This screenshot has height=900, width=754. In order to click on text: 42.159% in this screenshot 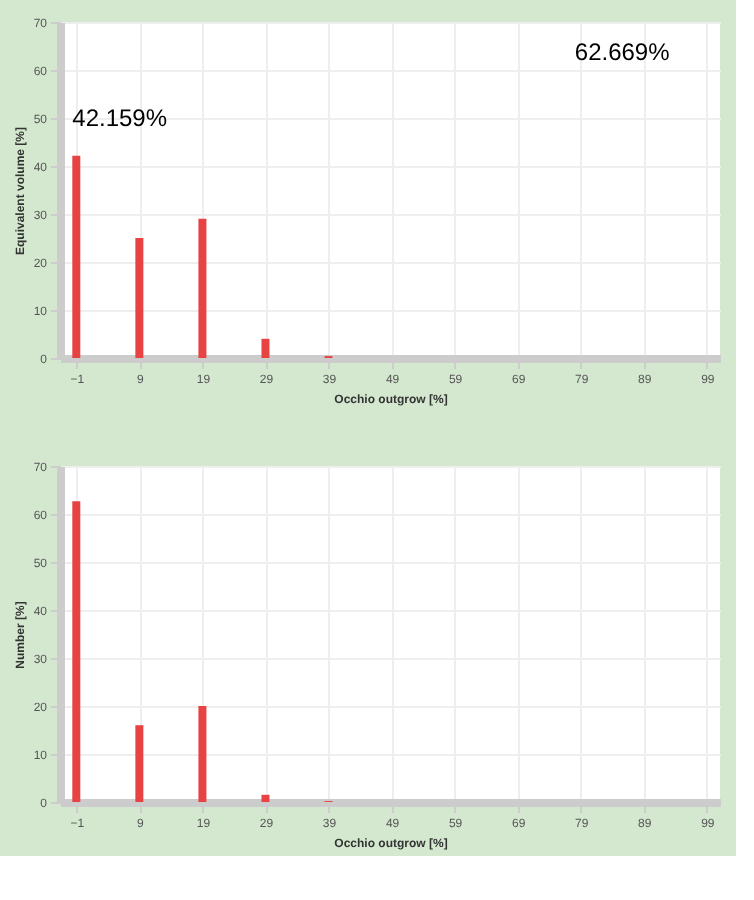, I will do `click(120, 117)`.